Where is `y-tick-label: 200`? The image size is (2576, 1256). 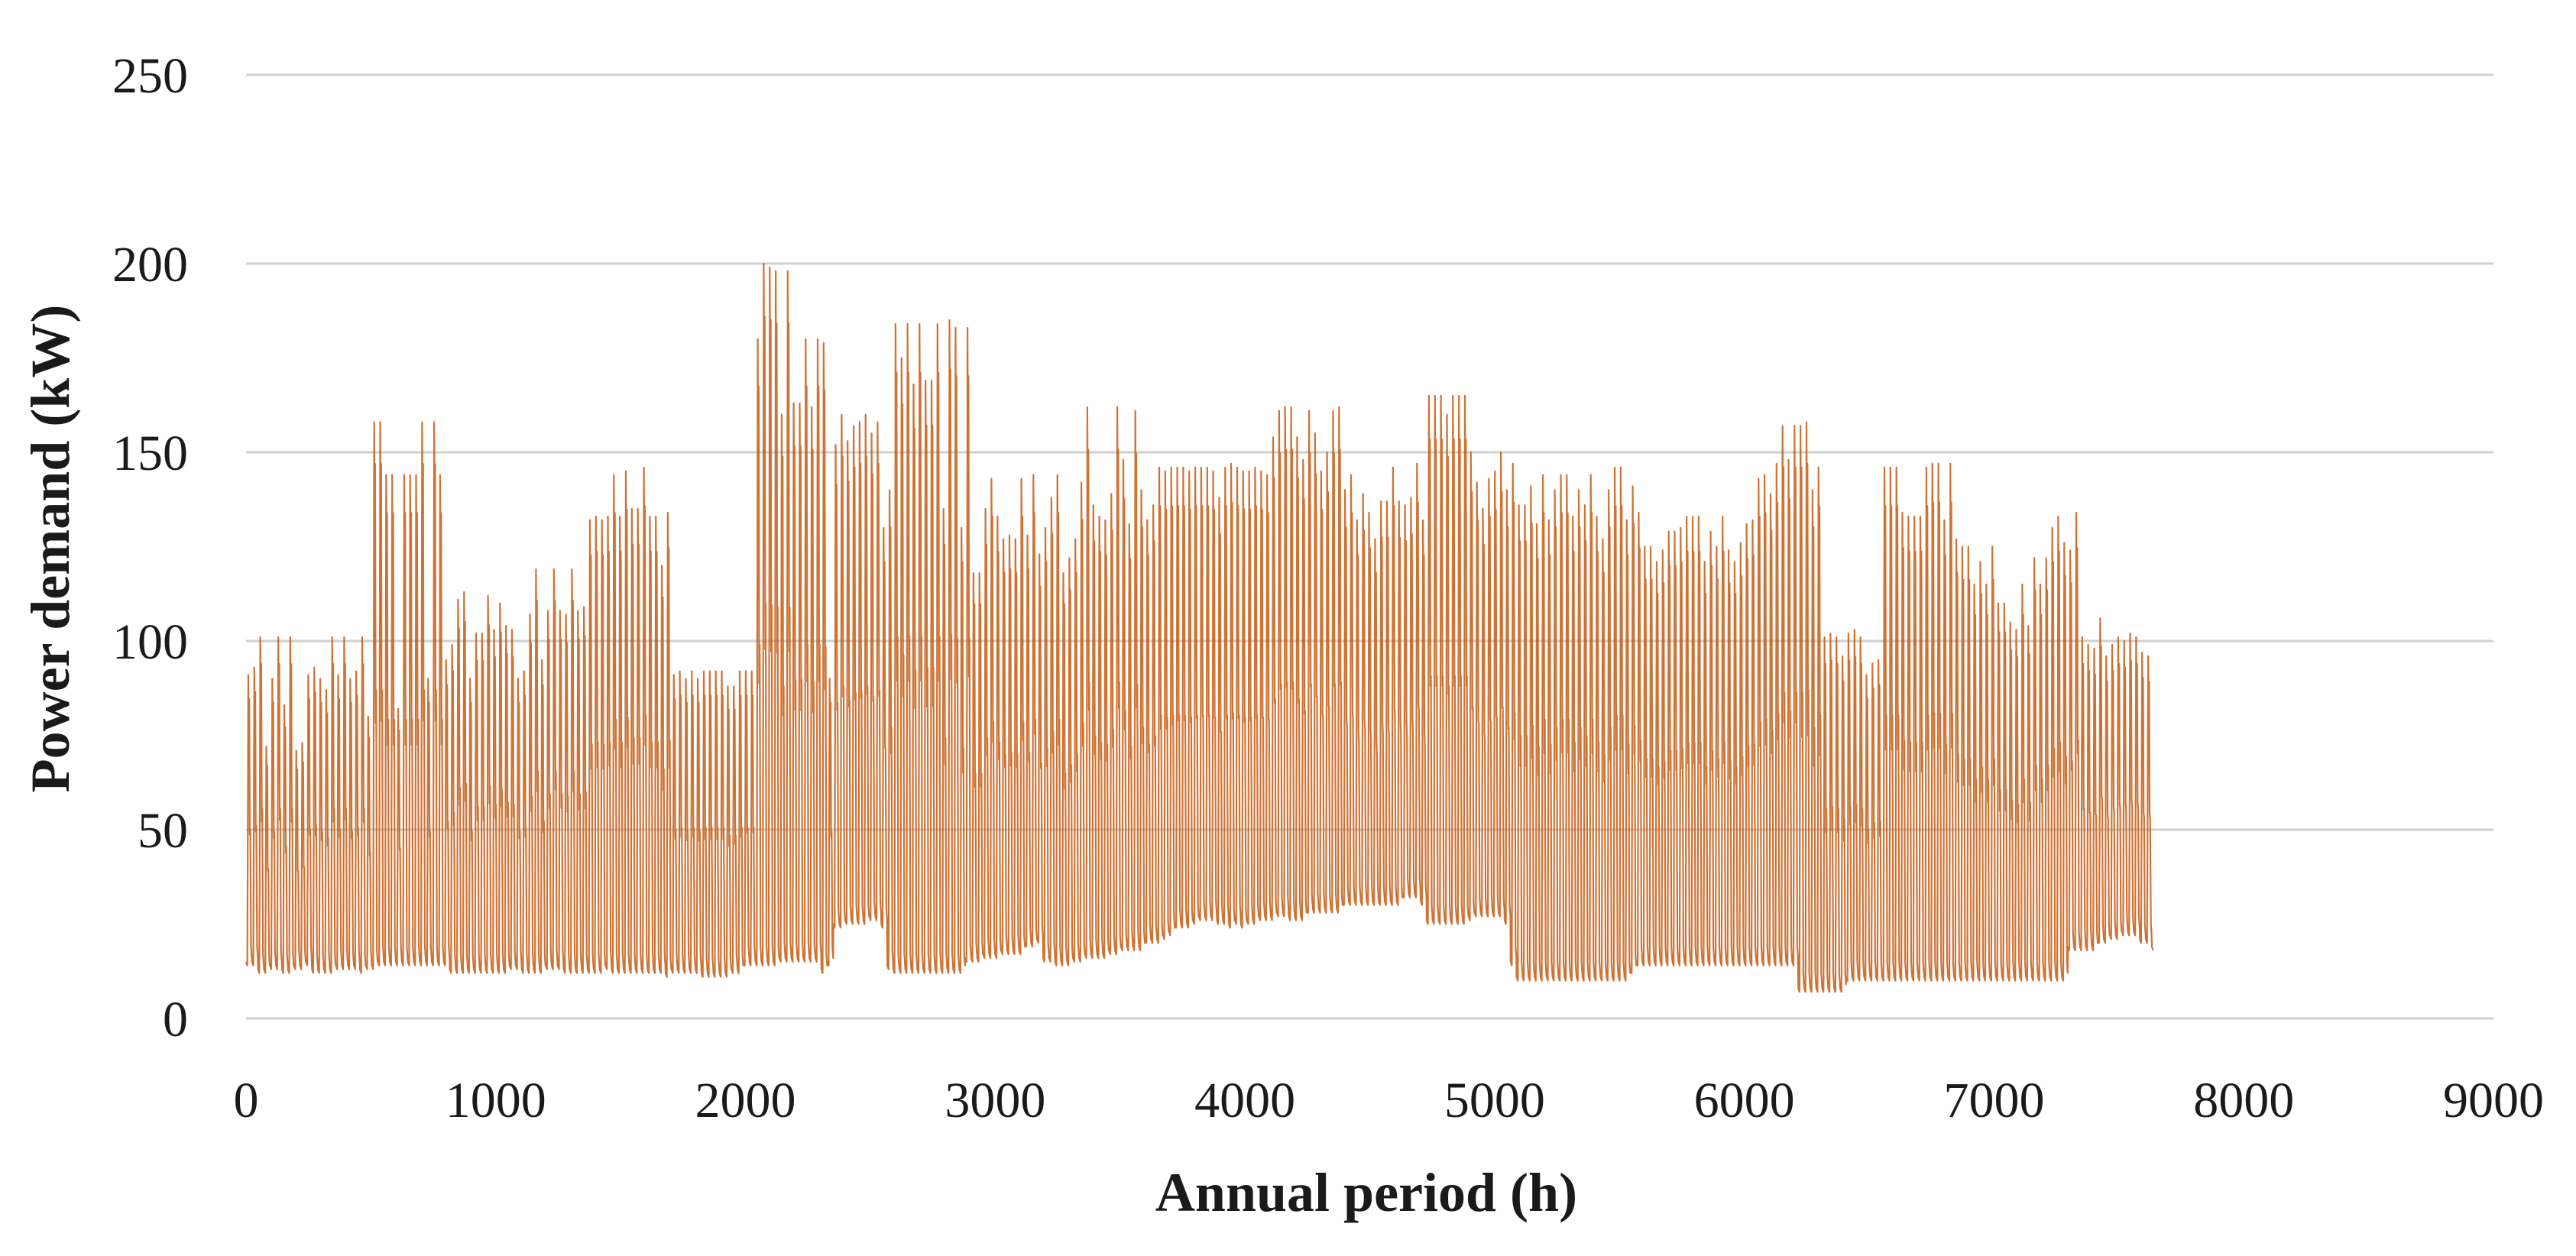
y-tick-label: 200 is located at coordinates (150, 265).